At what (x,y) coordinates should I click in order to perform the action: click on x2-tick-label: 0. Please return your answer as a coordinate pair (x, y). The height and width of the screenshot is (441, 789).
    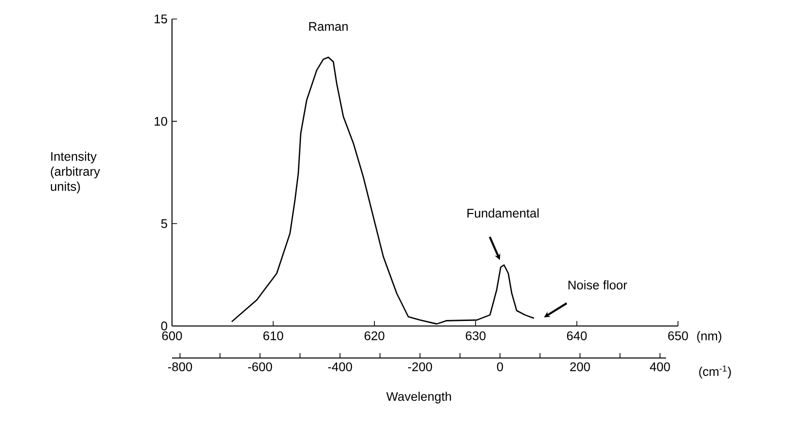
    Looking at the image, I should click on (500, 367).